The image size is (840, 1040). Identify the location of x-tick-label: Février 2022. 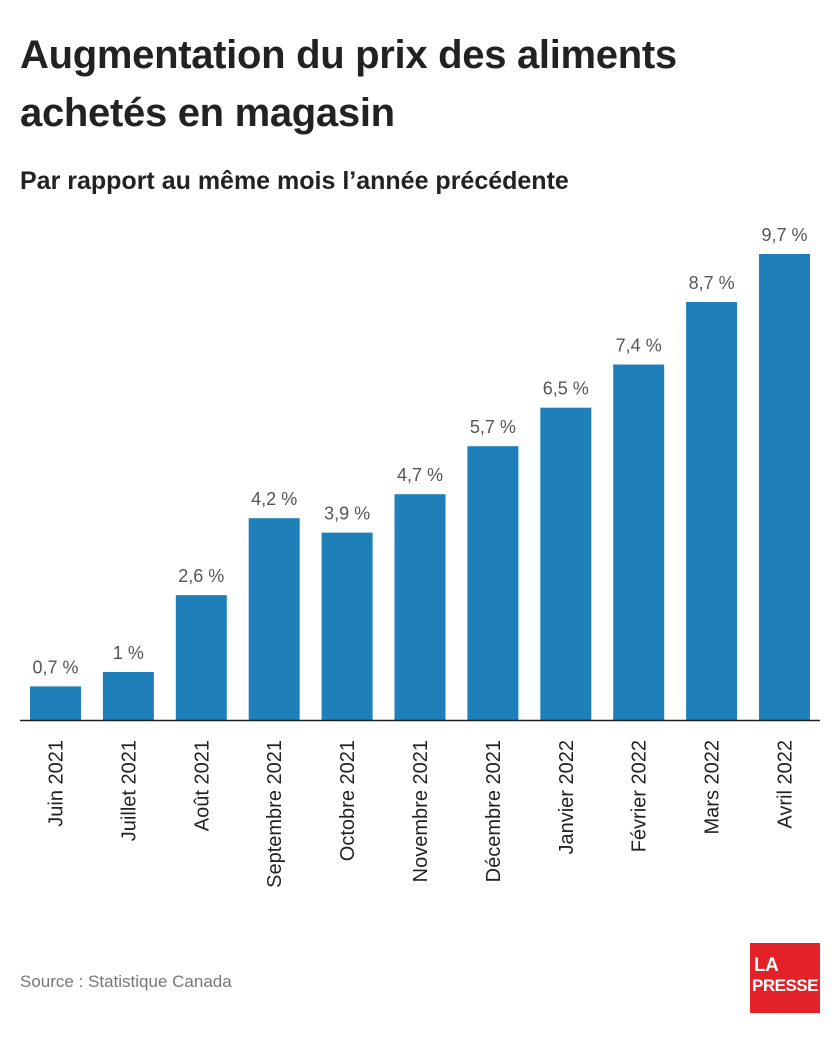
(640, 796).